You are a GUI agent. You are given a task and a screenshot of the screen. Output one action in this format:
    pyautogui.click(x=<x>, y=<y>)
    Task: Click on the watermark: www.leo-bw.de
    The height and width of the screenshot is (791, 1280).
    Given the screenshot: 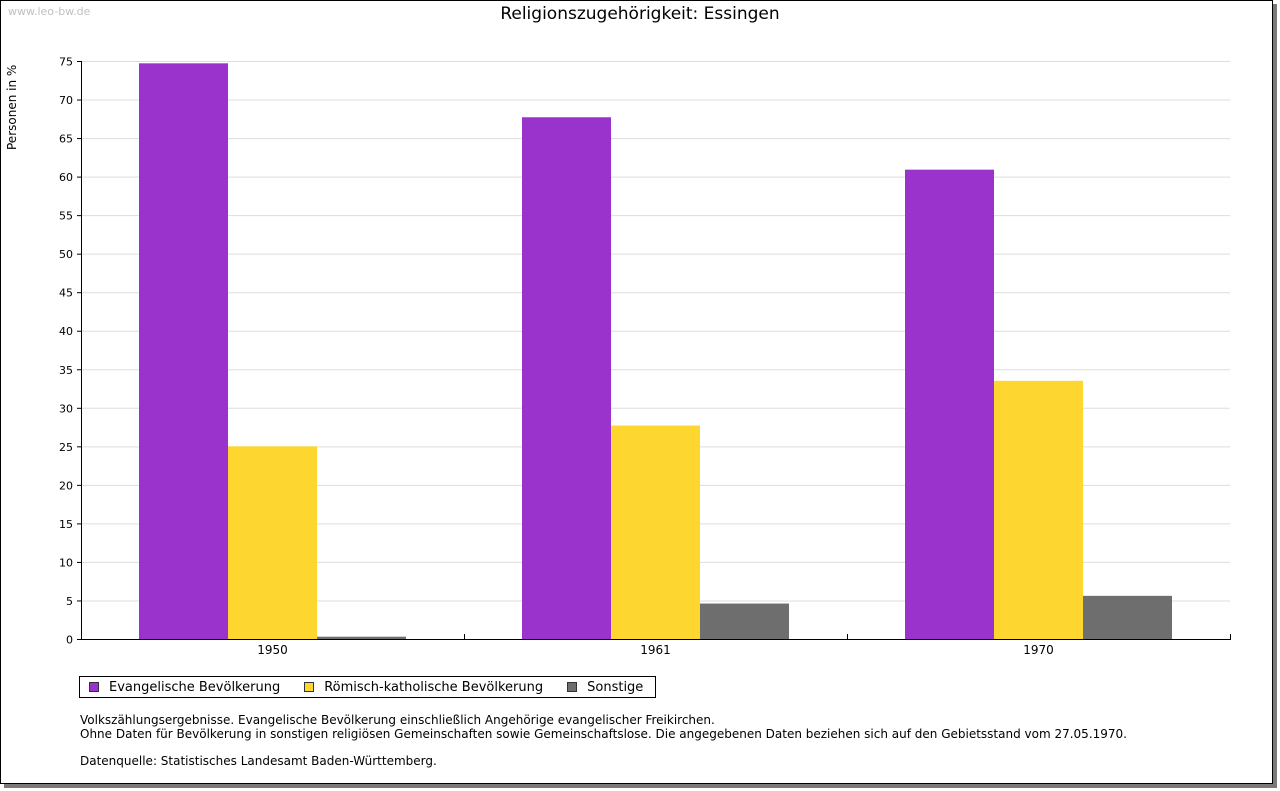 What is the action you would take?
    pyautogui.click(x=49, y=11)
    